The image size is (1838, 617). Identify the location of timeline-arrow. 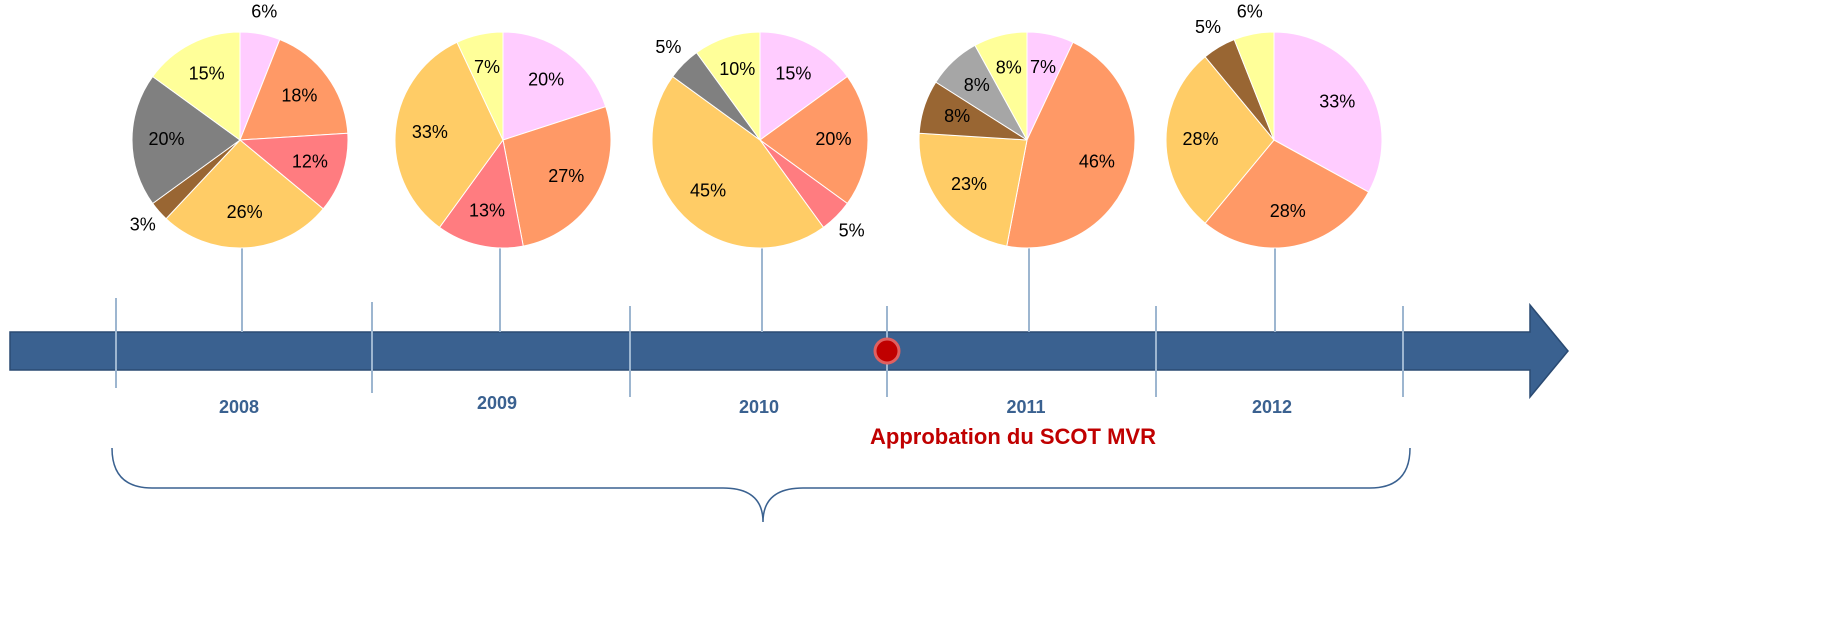
(789, 351).